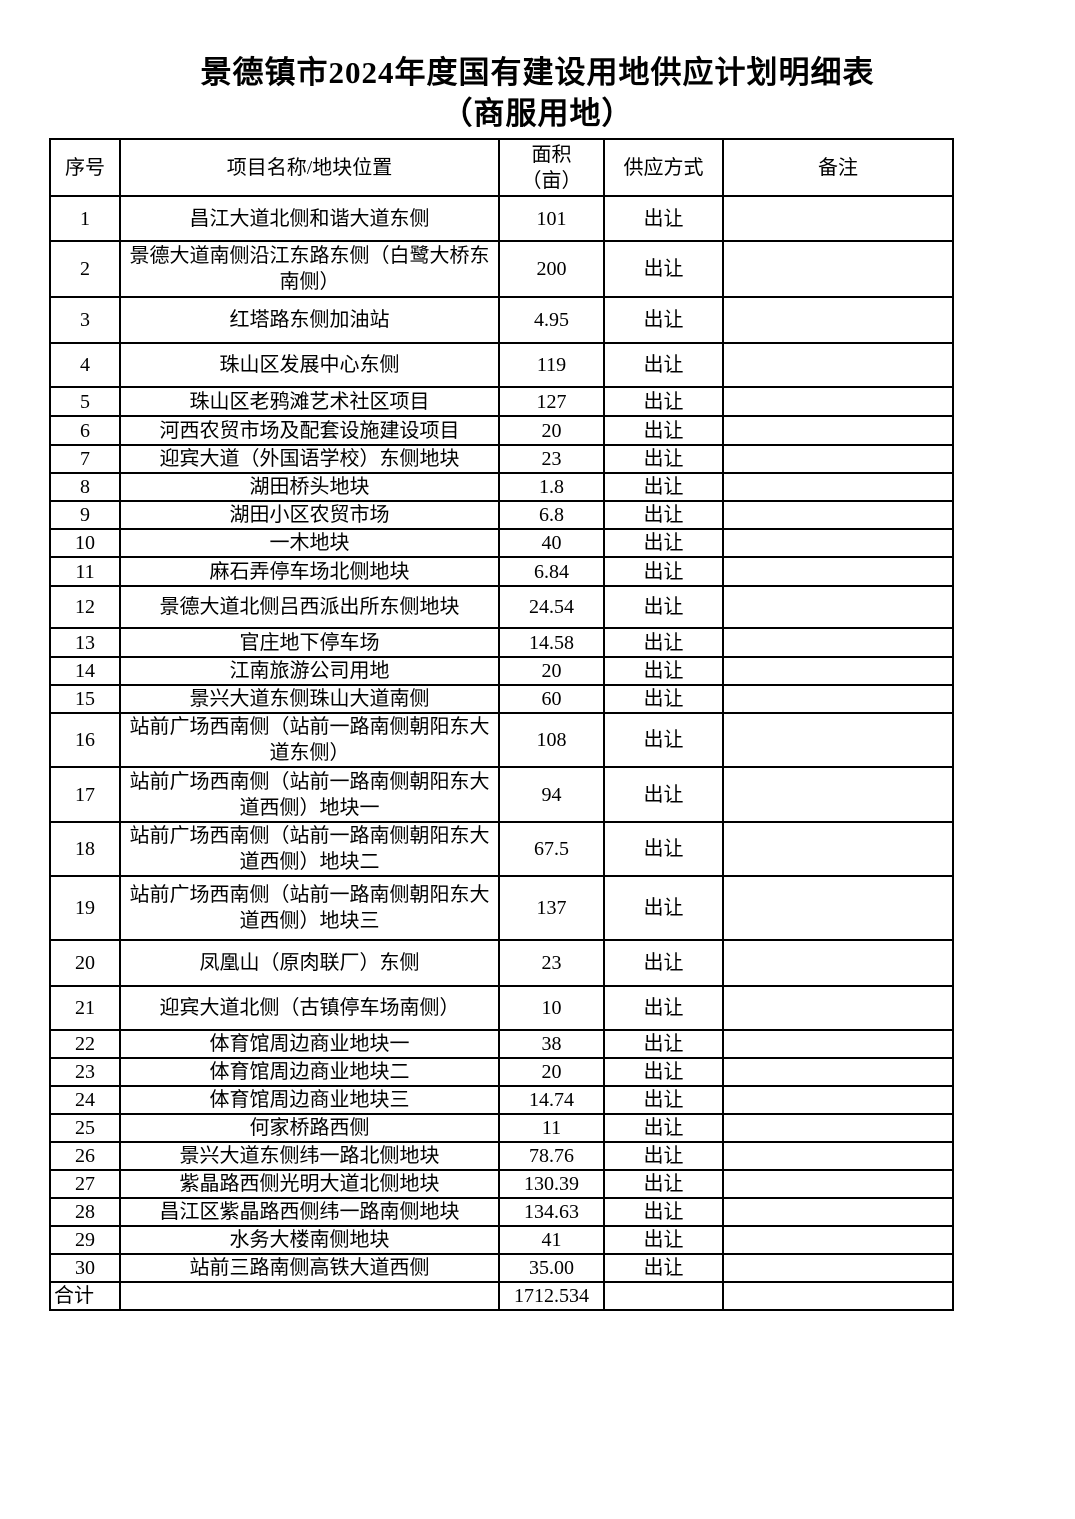 The height and width of the screenshot is (1519, 1075). What do you see at coordinates (501, 908) in the screenshot?
I see `table-row: 19 站前广场西南侧（站前一路南侧朝阳东大道西侧）地块三 137 出让` at bounding box center [501, 908].